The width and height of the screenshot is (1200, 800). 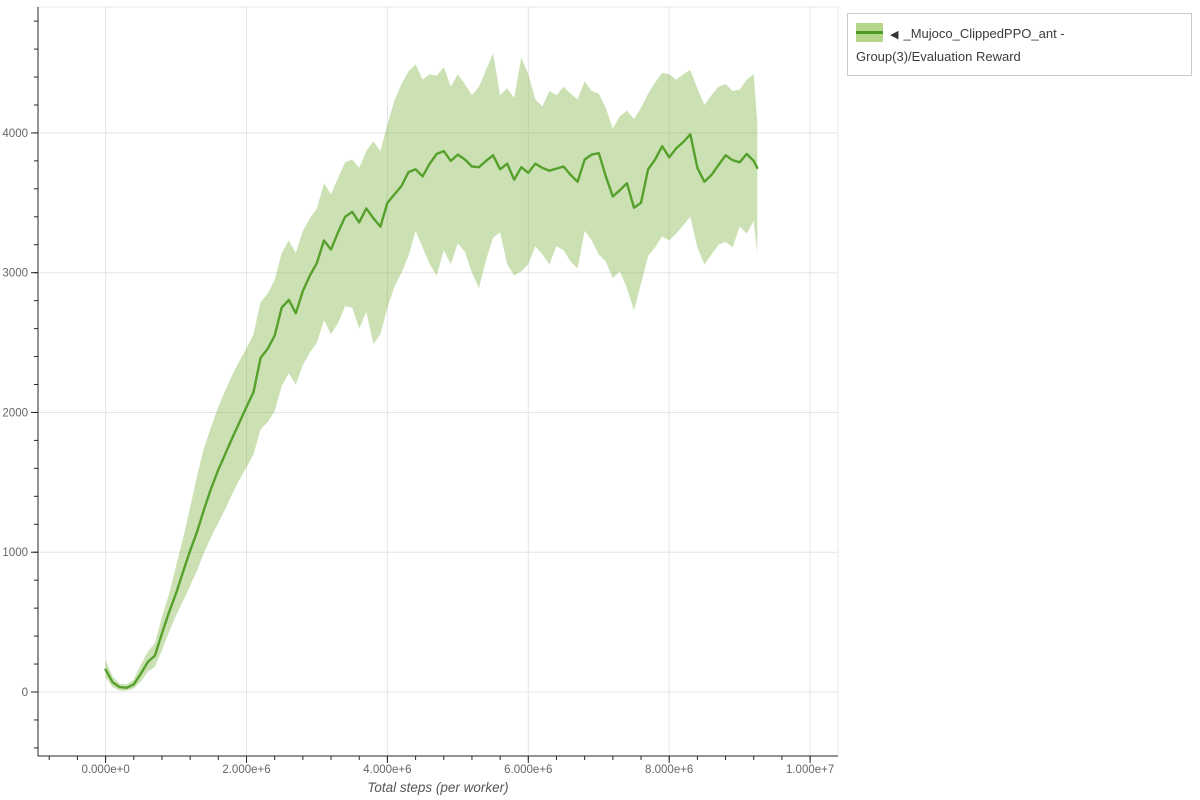 What do you see at coordinates (438, 787) in the screenshot?
I see `x-axis-title: Total steps (per worker)` at bounding box center [438, 787].